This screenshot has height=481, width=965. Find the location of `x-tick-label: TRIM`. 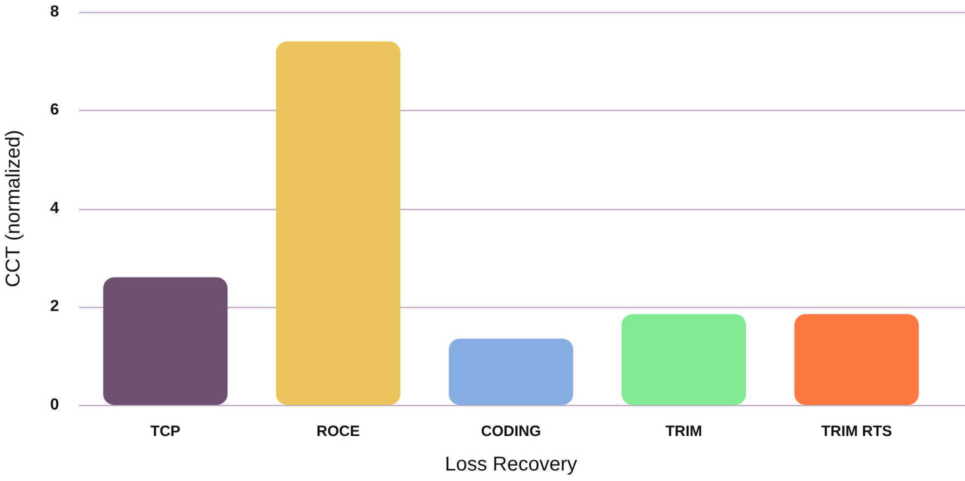

x-tick-label: TRIM is located at coordinates (683, 431).